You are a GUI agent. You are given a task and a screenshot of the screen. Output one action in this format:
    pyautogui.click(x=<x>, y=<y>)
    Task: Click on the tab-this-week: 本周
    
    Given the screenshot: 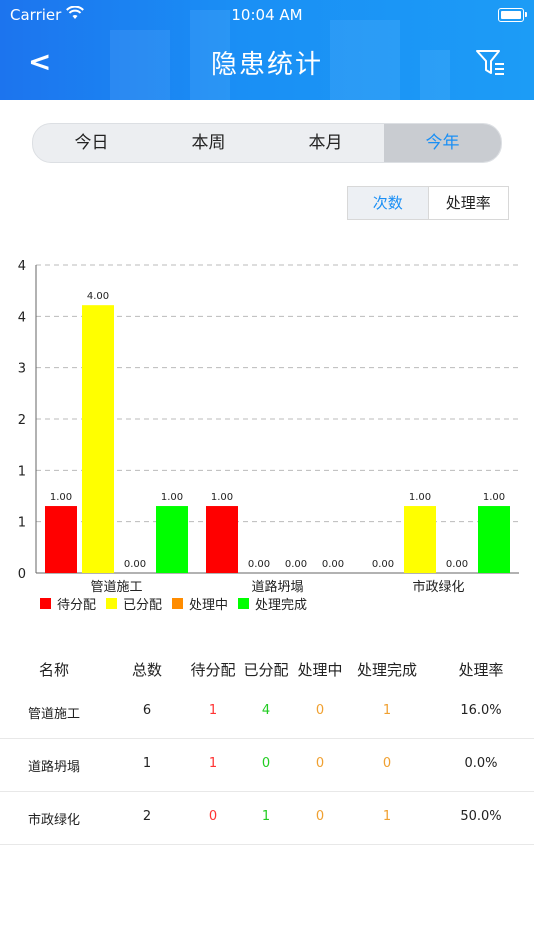 What is the action you would take?
    pyautogui.click(x=208, y=143)
    